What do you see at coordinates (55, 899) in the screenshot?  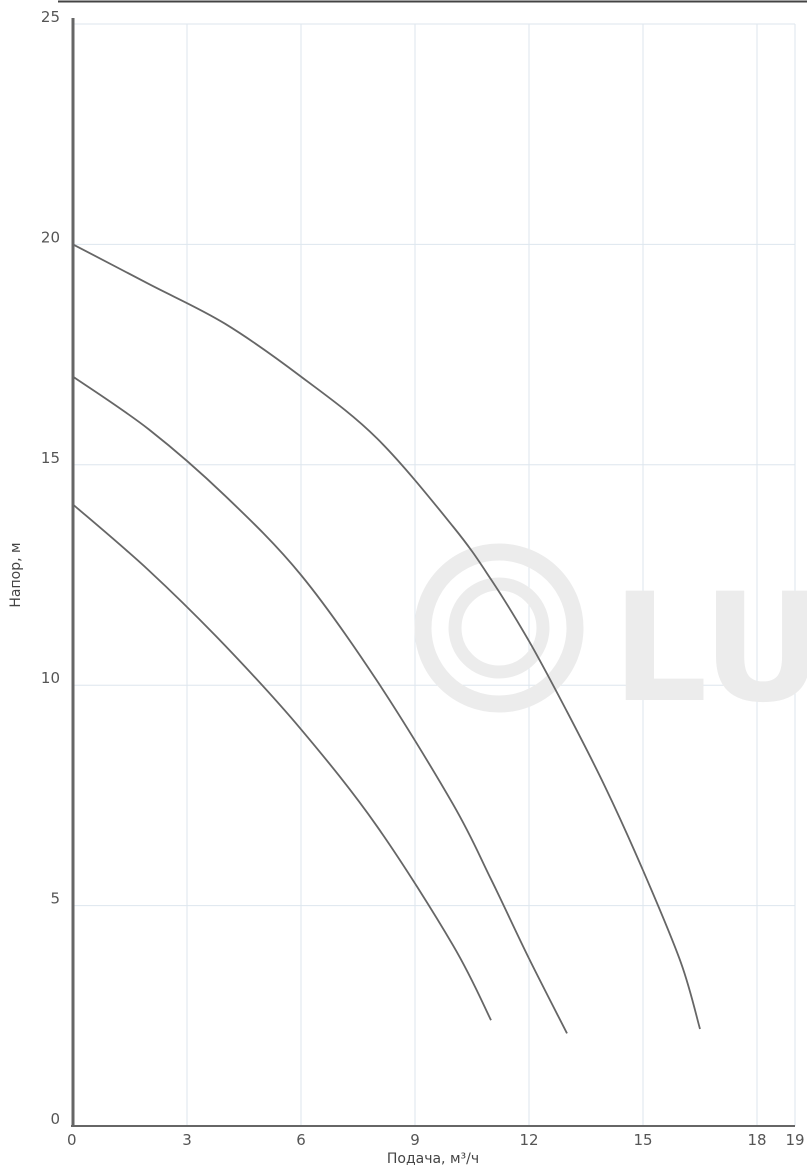 I see `y-tick-label: 5` at bounding box center [55, 899].